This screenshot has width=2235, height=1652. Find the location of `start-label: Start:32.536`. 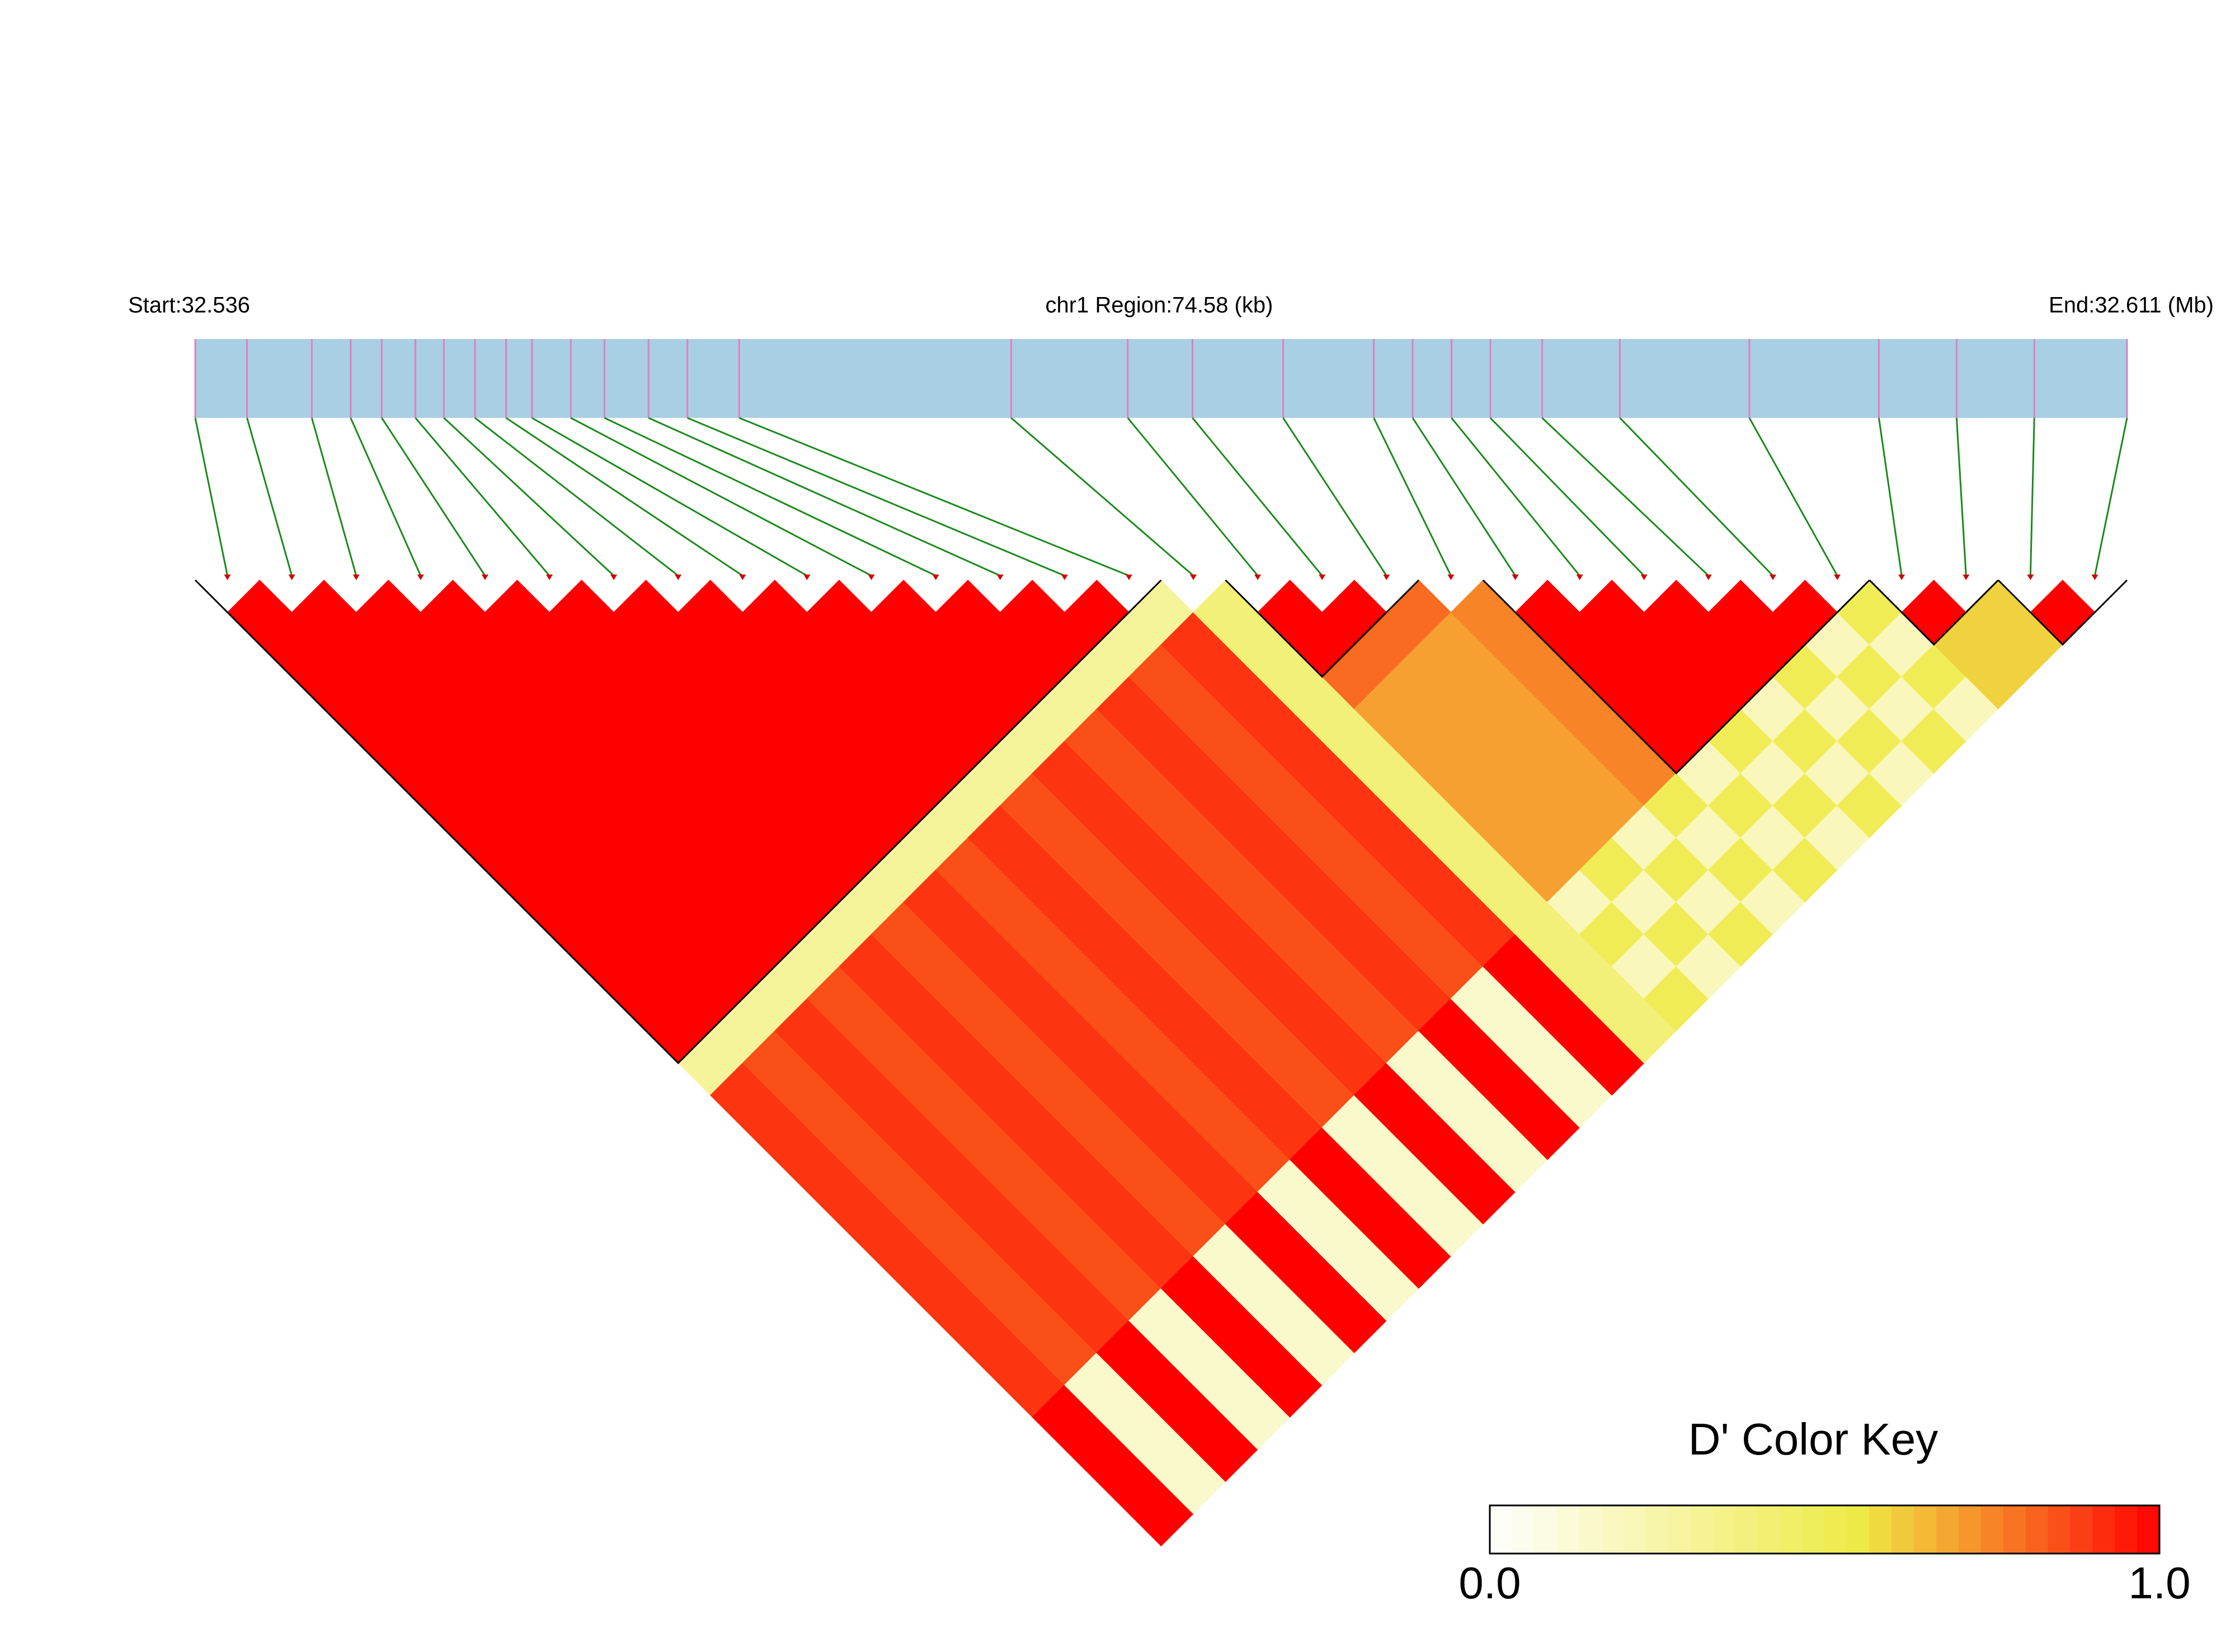

start-label: Start:32.536 is located at coordinates (189, 306).